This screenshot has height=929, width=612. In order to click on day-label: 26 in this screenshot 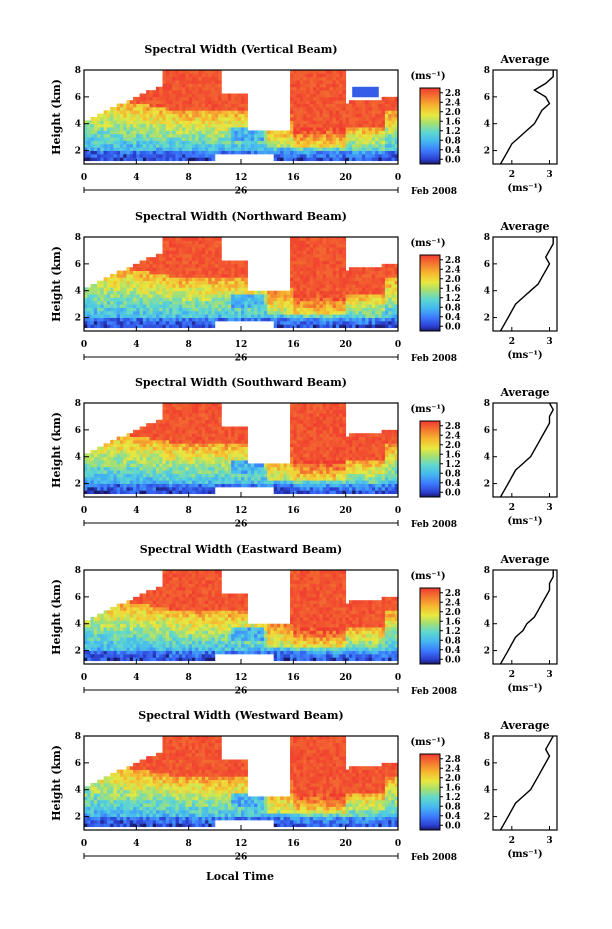, I will do `click(241, 192)`.